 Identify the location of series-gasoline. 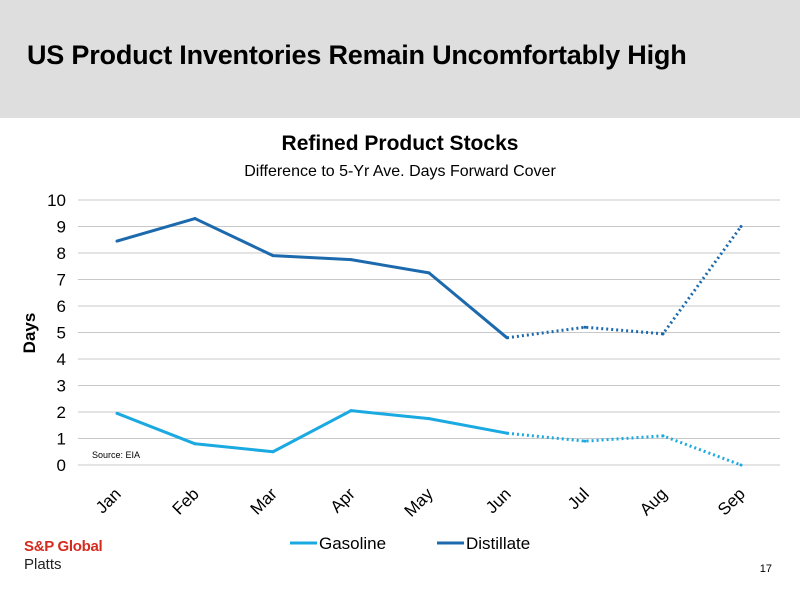
(429, 438).